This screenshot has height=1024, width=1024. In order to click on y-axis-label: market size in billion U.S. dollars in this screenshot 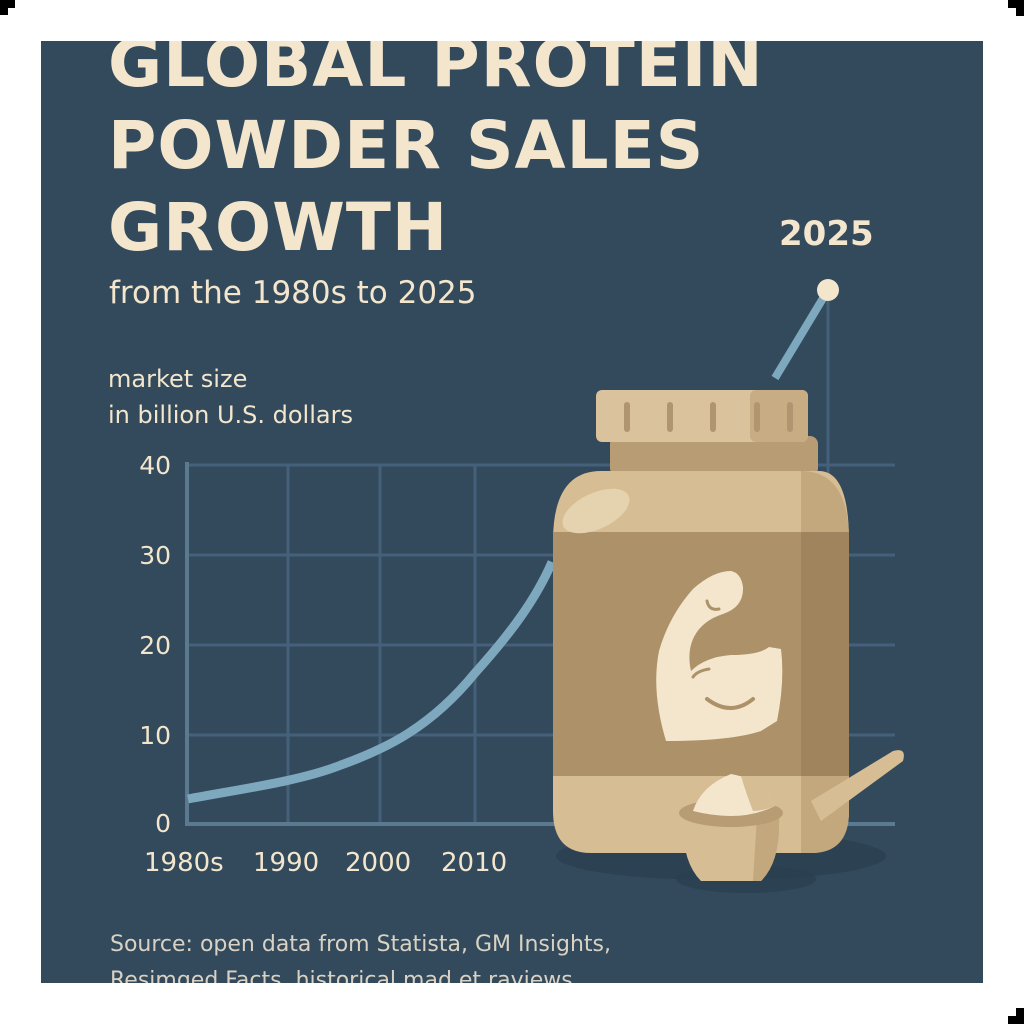, I will do `click(230, 397)`.